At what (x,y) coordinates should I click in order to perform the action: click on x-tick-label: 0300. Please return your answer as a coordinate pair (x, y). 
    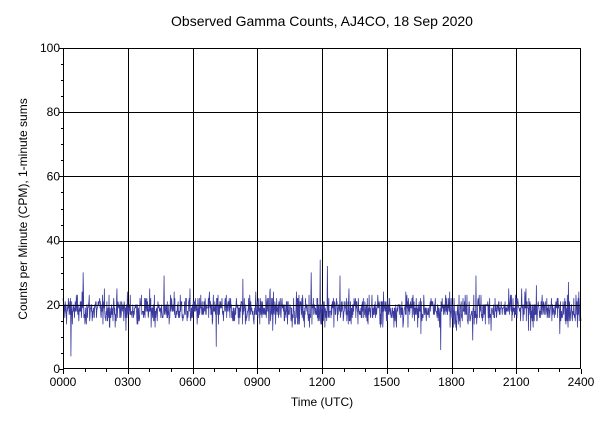
    Looking at the image, I should click on (127, 382).